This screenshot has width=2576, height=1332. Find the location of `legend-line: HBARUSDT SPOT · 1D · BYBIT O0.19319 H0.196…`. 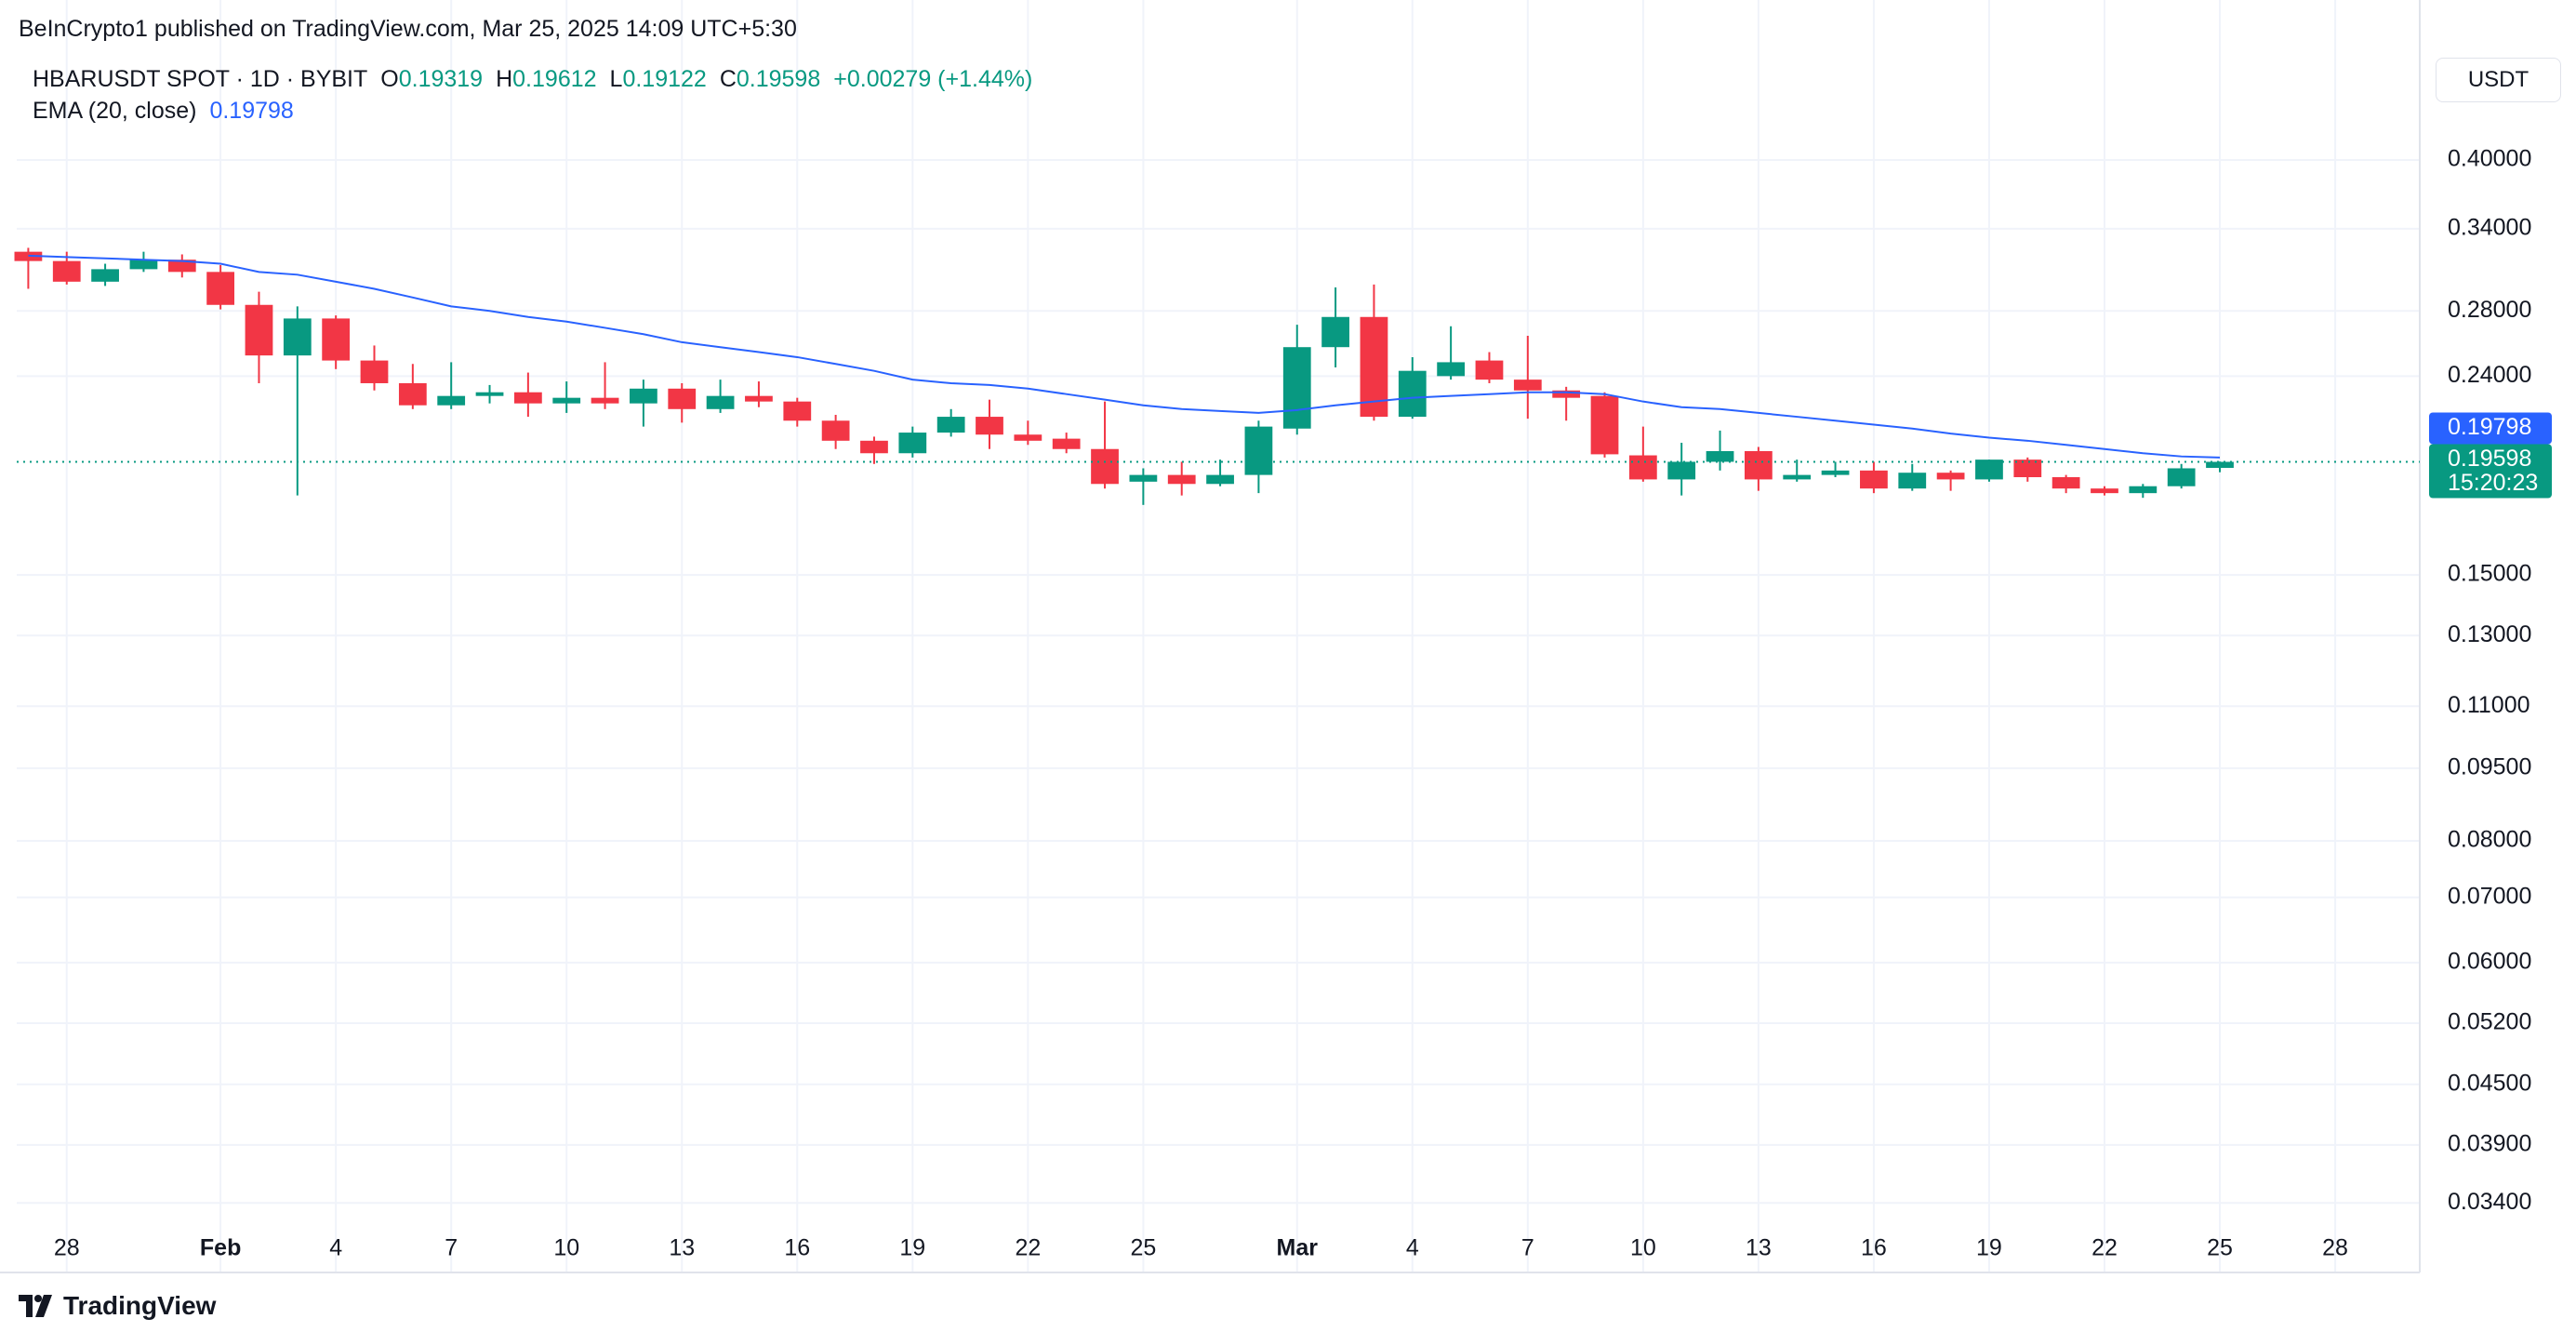

legend-line: HBARUSDT SPOT · 1D · BYBIT O0.19319 H0.196… is located at coordinates (534, 79).